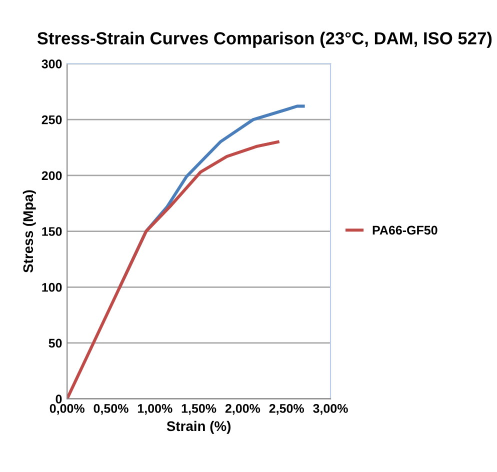 The width and height of the screenshot is (497, 472). I want to click on y-tick-label: 300, so click(52, 64).